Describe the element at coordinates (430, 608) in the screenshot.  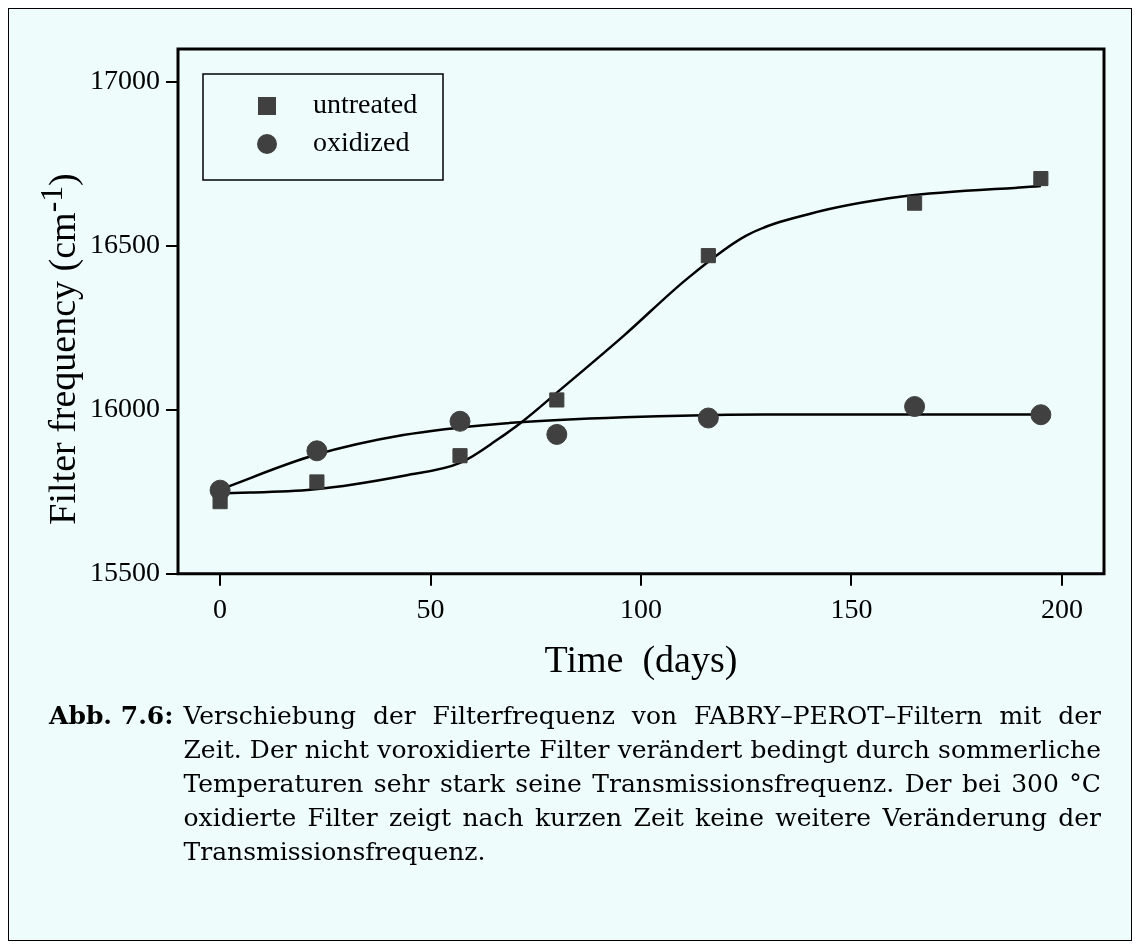
I see `x-tick-label: 50` at that location.